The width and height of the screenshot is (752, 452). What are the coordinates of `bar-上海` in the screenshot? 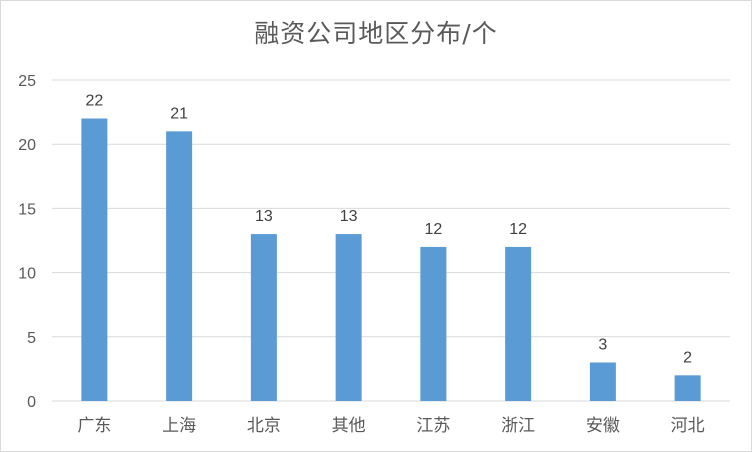 It's located at (179, 266).